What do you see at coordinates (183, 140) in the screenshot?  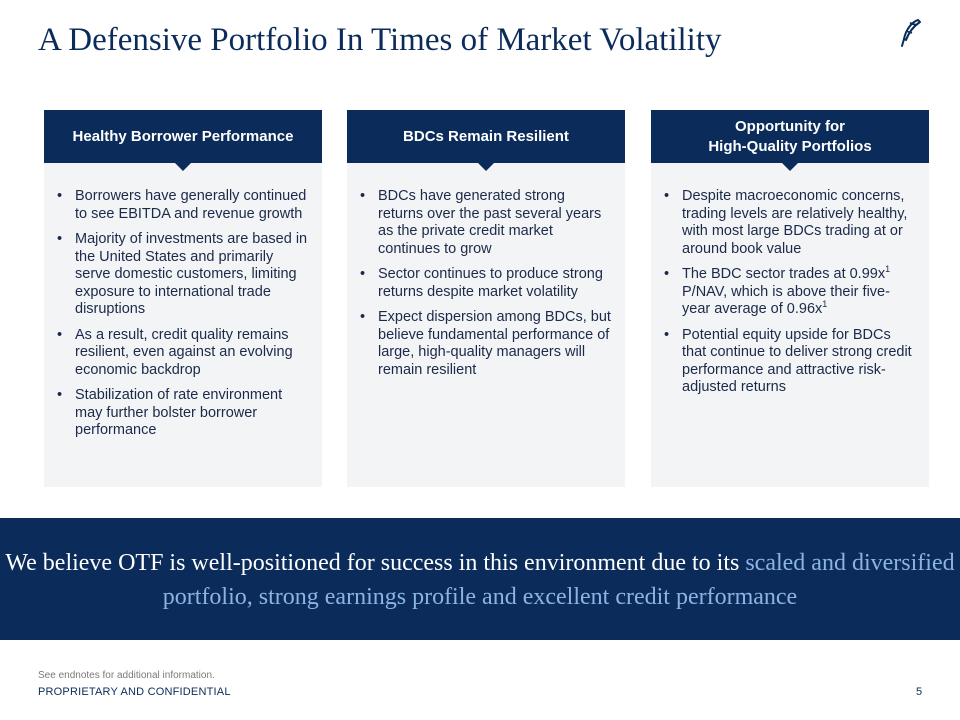 I see `card-header: Healthy Borrower Performance` at bounding box center [183, 140].